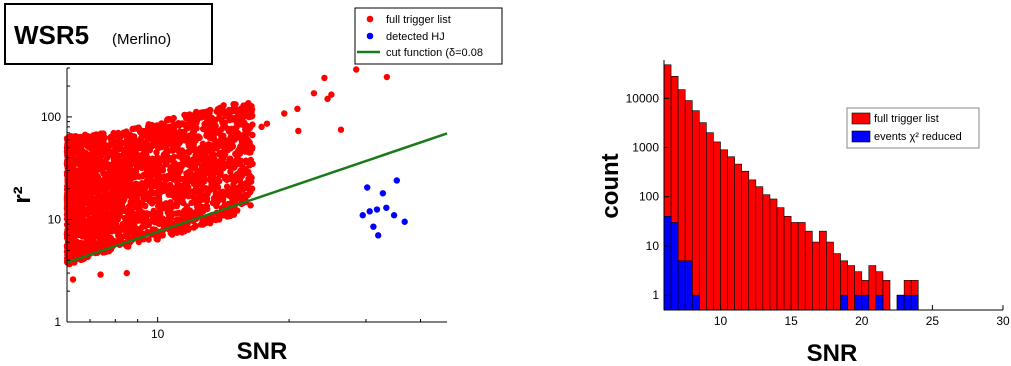  What do you see at coordinates (610, 185) in the screenshot?
I see `right-y-axis-label: count` at bounding box center [610, 185].